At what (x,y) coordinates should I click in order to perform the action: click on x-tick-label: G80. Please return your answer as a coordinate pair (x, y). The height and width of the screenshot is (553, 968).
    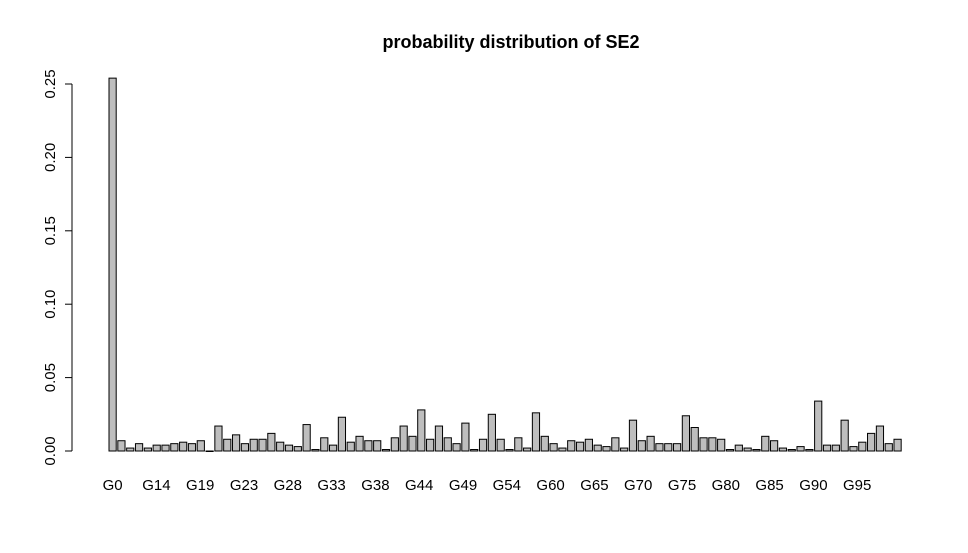
    Looking at the image, I should click on (726, 485).